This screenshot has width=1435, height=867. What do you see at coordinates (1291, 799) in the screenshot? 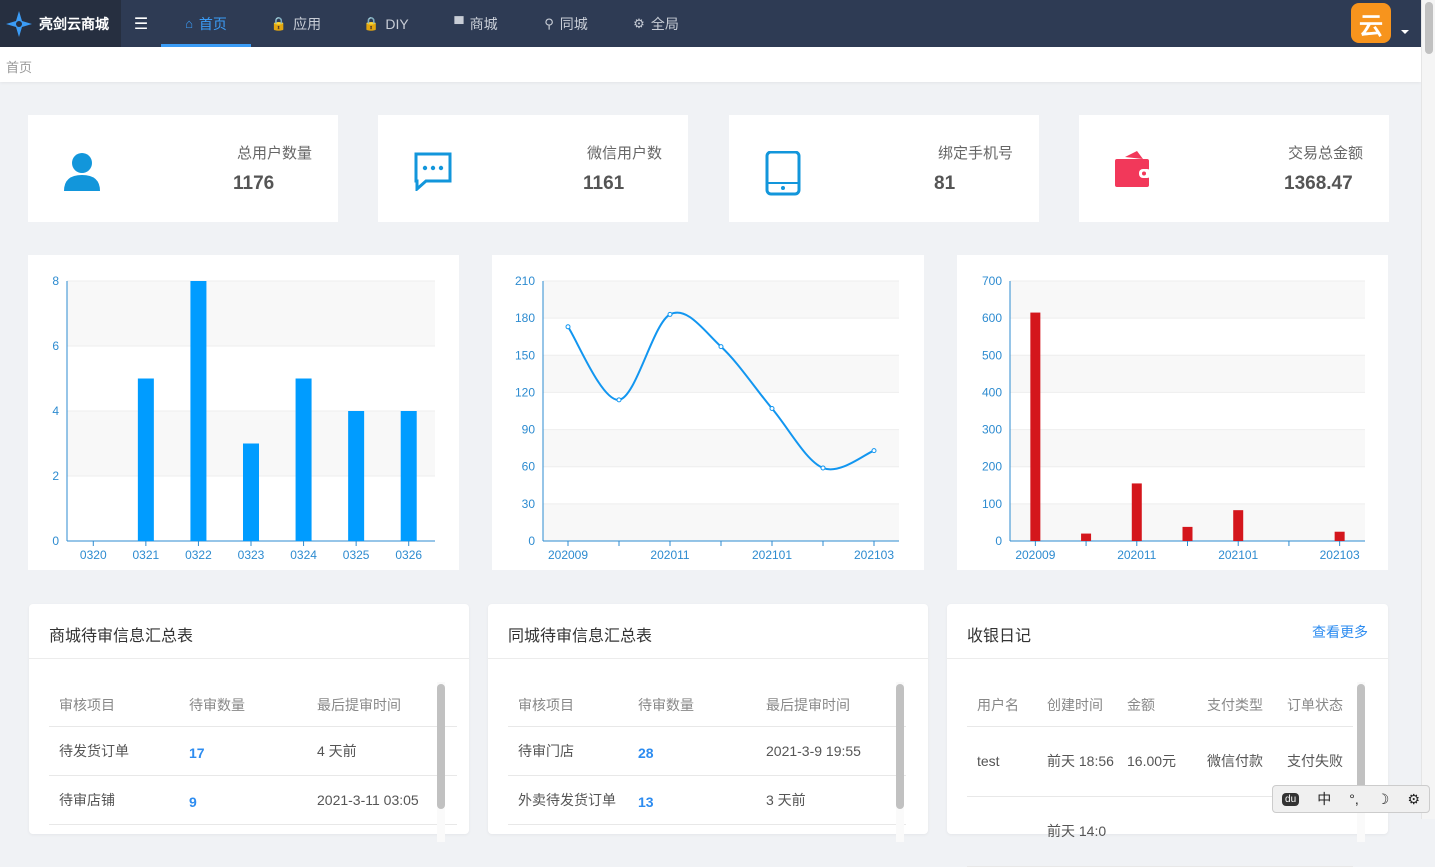
I see `ime-logo-icon: du` at bounding box center [1291, 799].